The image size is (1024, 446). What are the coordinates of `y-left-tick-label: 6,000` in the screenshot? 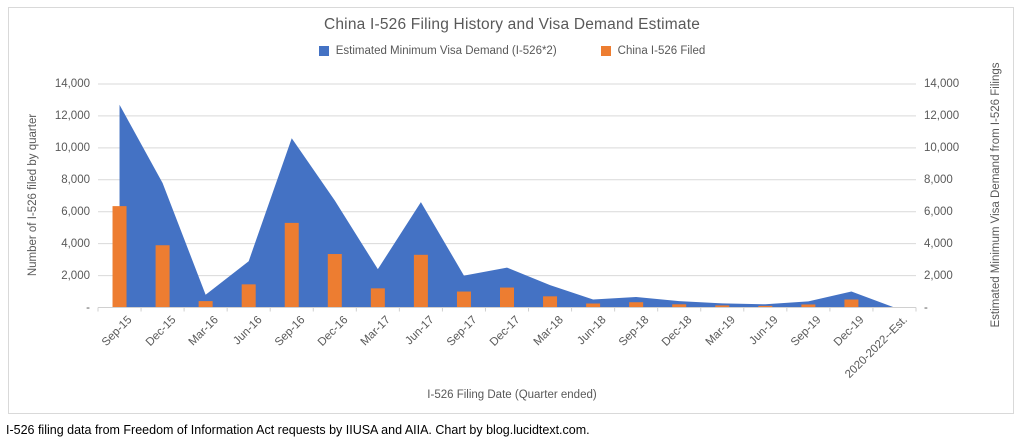 It's located at (75, 211).